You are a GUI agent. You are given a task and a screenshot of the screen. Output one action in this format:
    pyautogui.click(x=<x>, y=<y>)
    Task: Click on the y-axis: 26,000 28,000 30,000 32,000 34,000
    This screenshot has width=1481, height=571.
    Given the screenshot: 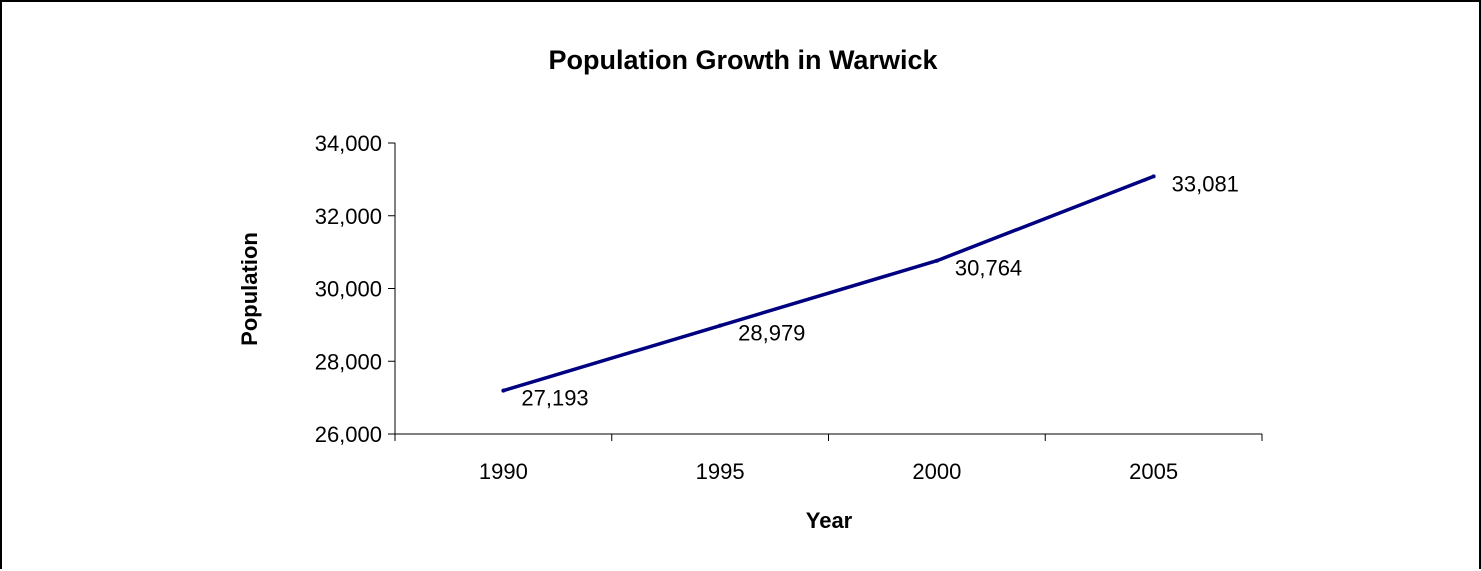 What is the action you would take?
    pyautogui.click(x=355, y=289)
    